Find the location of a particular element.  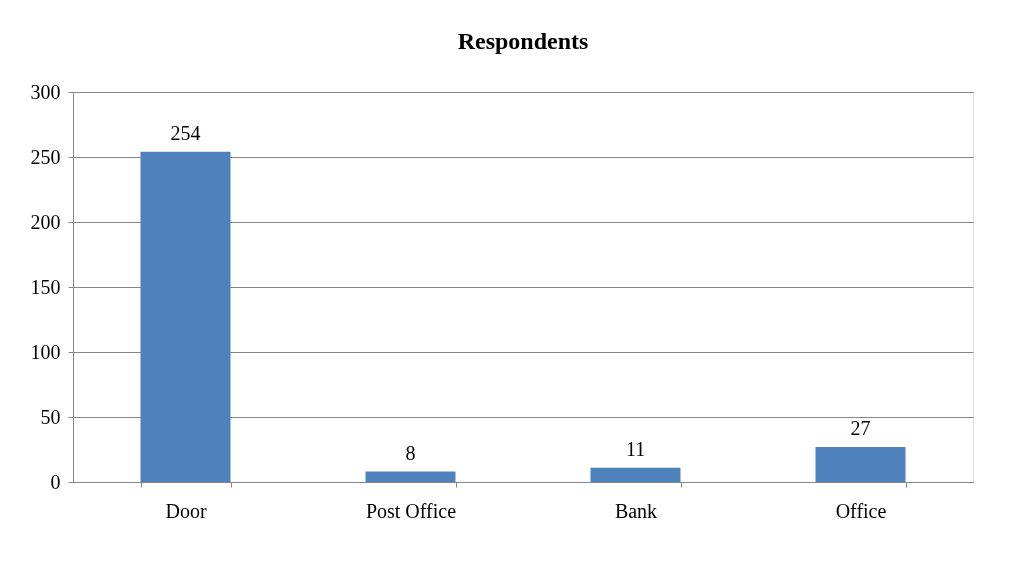

y-tick-label: 250 is located at coordinates (45, 156).